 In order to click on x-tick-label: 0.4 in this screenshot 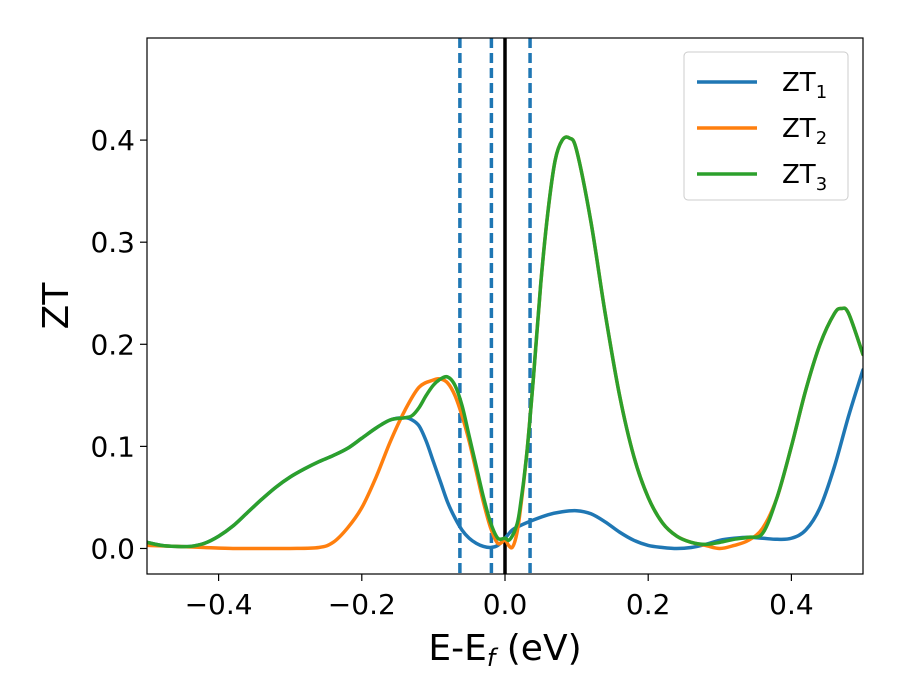, I will do `click(791, 604)`.